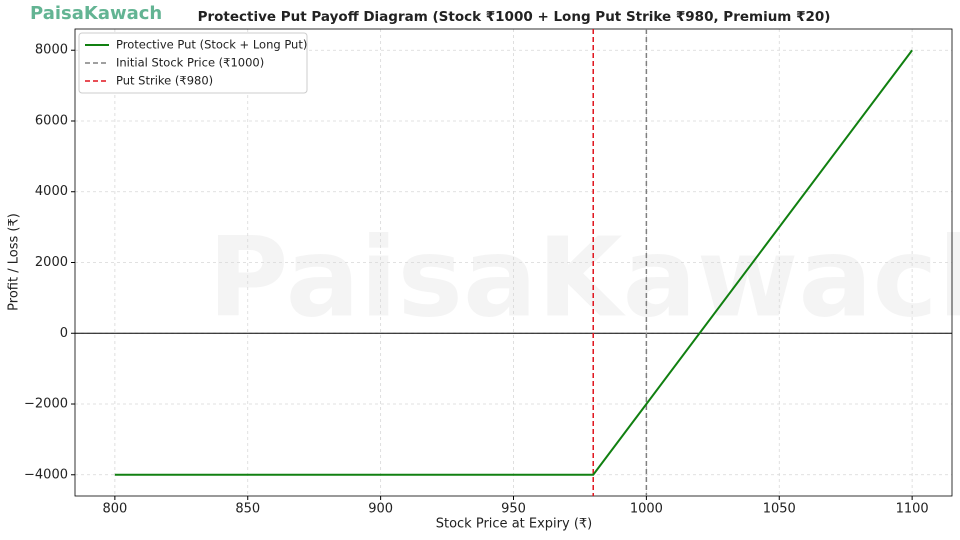 Image resolution: width=960 pixels, height=540 pixels. I want to click on x-axis-label: Stock Price at Expiry (₹), so click(514, 524).